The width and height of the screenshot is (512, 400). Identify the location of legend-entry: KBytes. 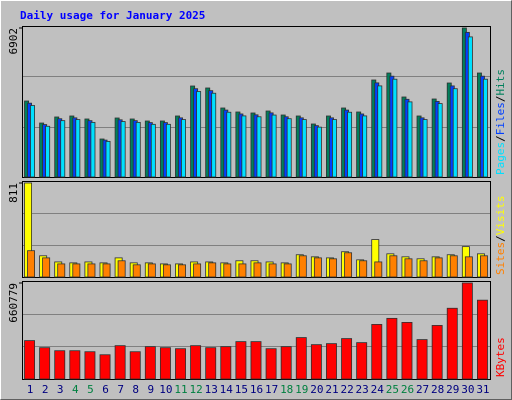
(500, 357).